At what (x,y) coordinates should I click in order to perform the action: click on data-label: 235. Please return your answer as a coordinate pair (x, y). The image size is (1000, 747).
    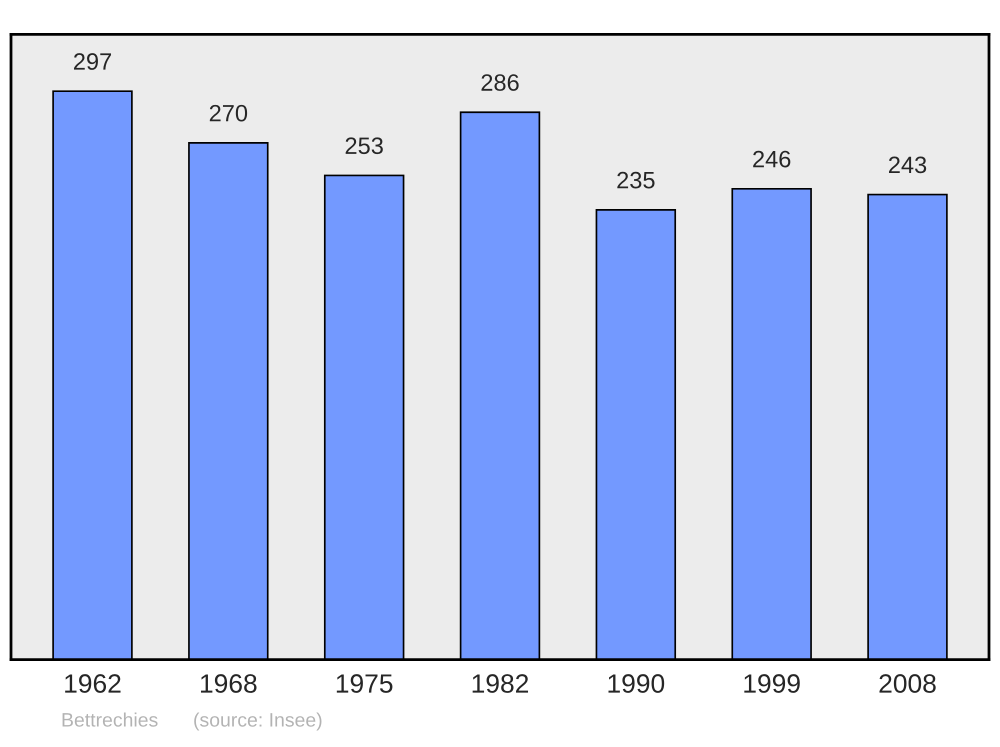
    Looking at the image, I should click on (636, 180).